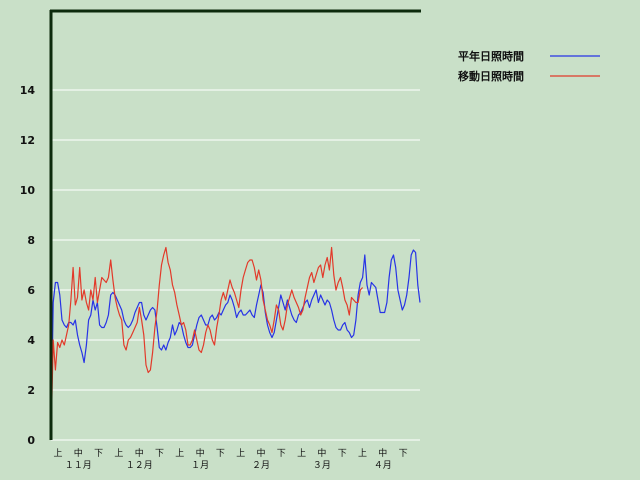 This screenshot has height=480, width=640. What do you see at coordinates (28, 190) in the screenshot?
I see `y-tick-10: 10` at bounding box center [28, 190].